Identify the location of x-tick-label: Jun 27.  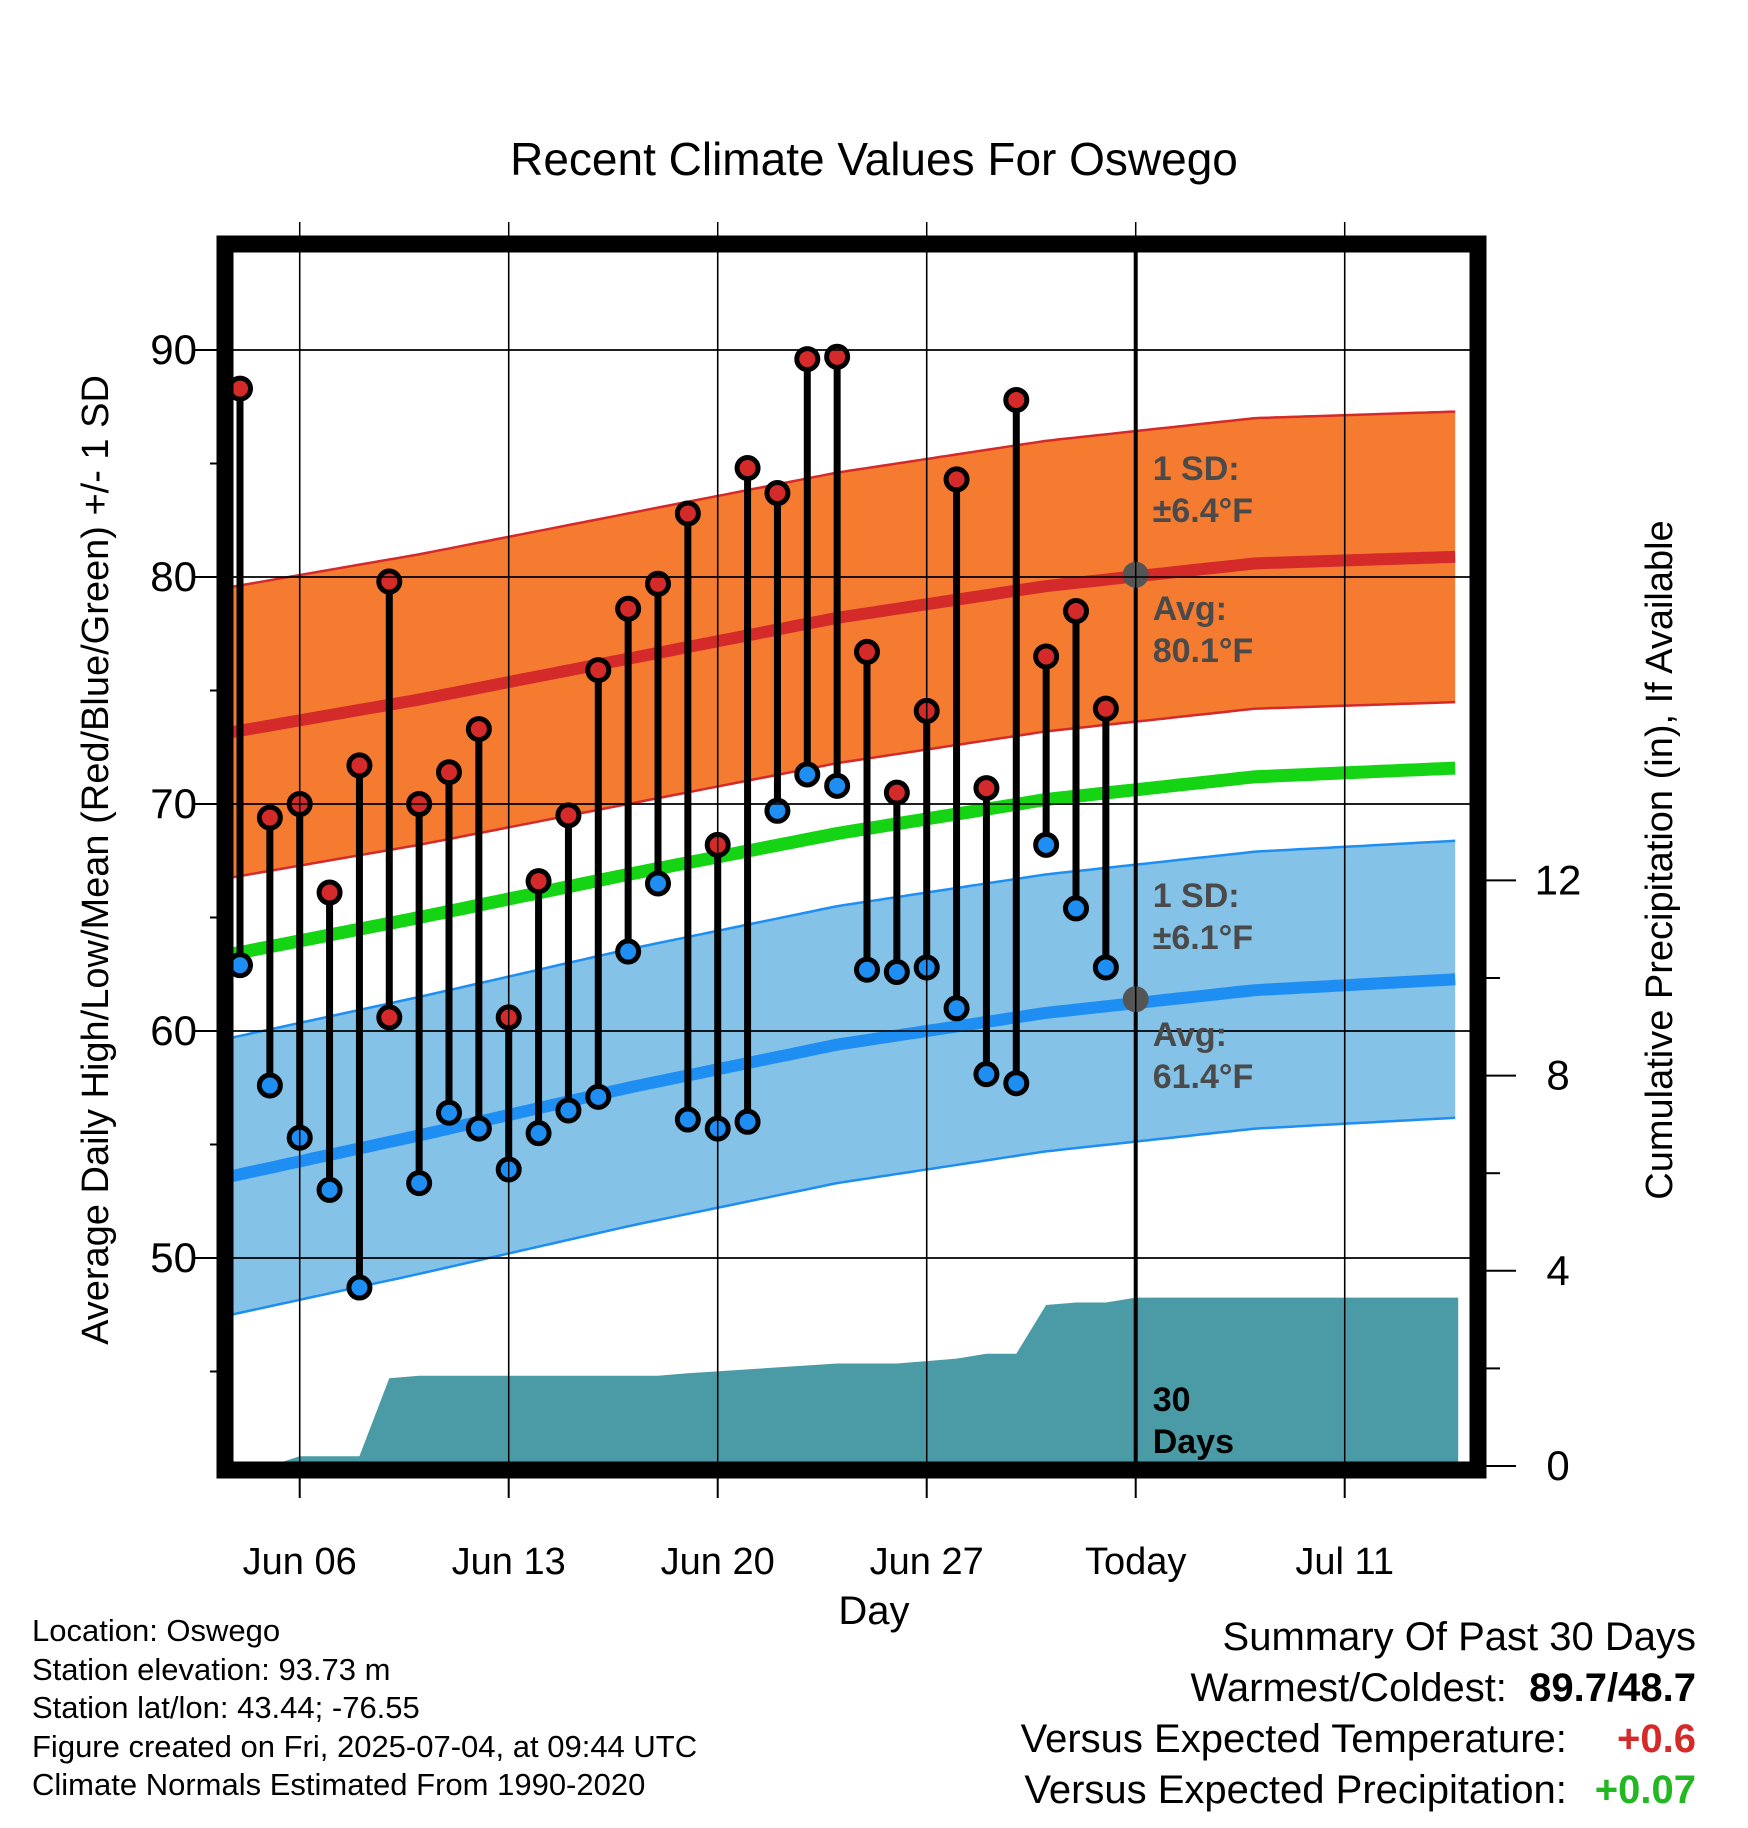
(927, 1562).